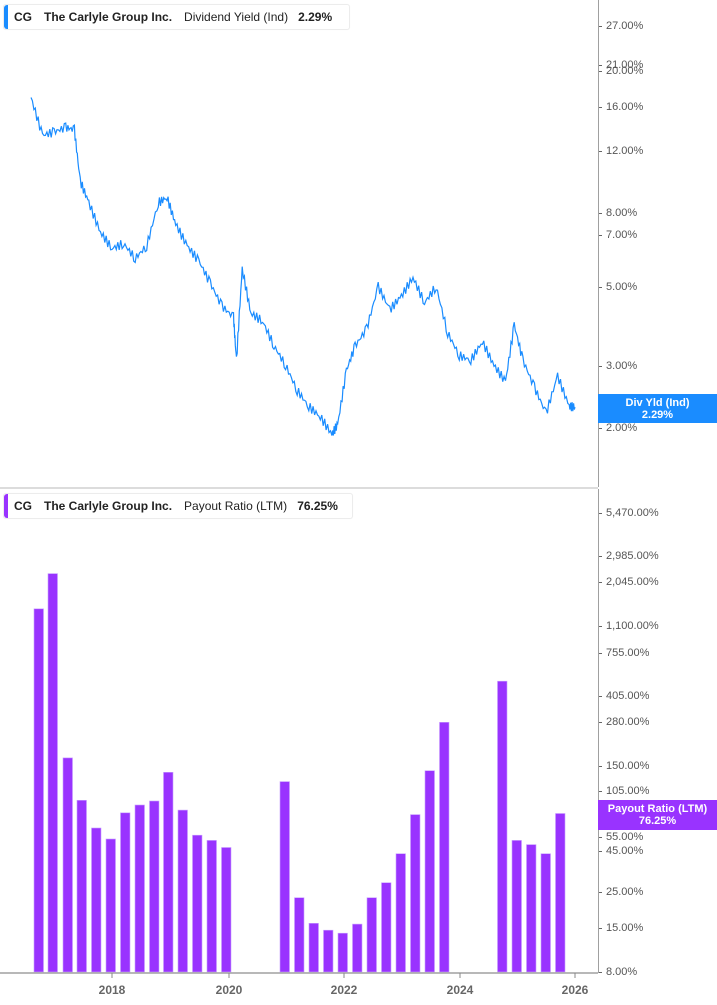 The height and width of the screenshot is (1005, 717). I want to click on payout-ratio-price-flag: Payout Ratio (LTM) 76.25%, so click(657, 815).